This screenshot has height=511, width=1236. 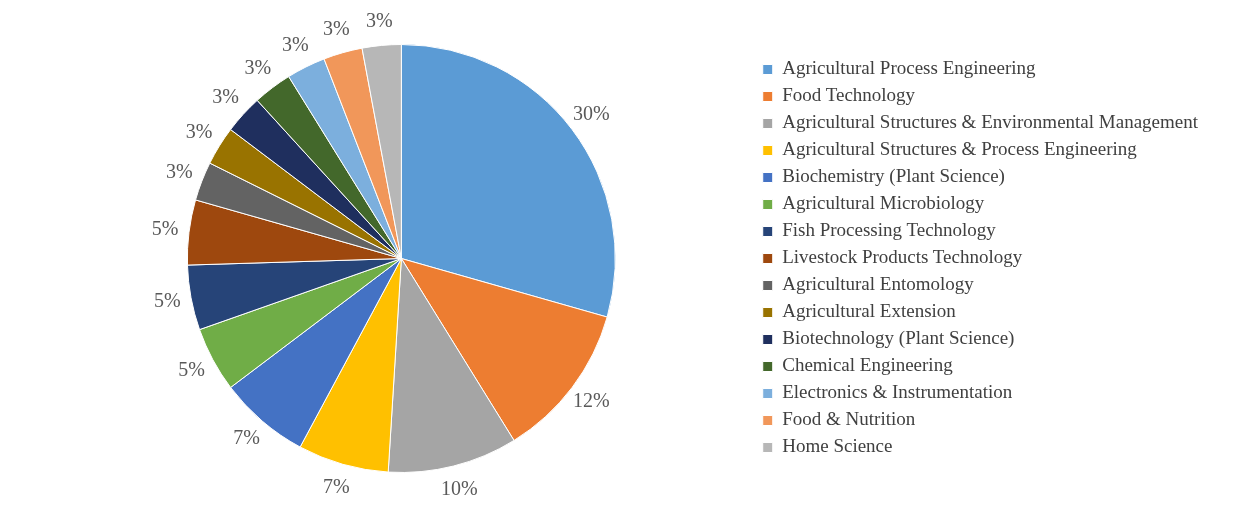 What do you see at coordinates (883, 203) in the screenshot?
I see `legend-label: Agricultural Microbiology` at bounding box center [883, 203].